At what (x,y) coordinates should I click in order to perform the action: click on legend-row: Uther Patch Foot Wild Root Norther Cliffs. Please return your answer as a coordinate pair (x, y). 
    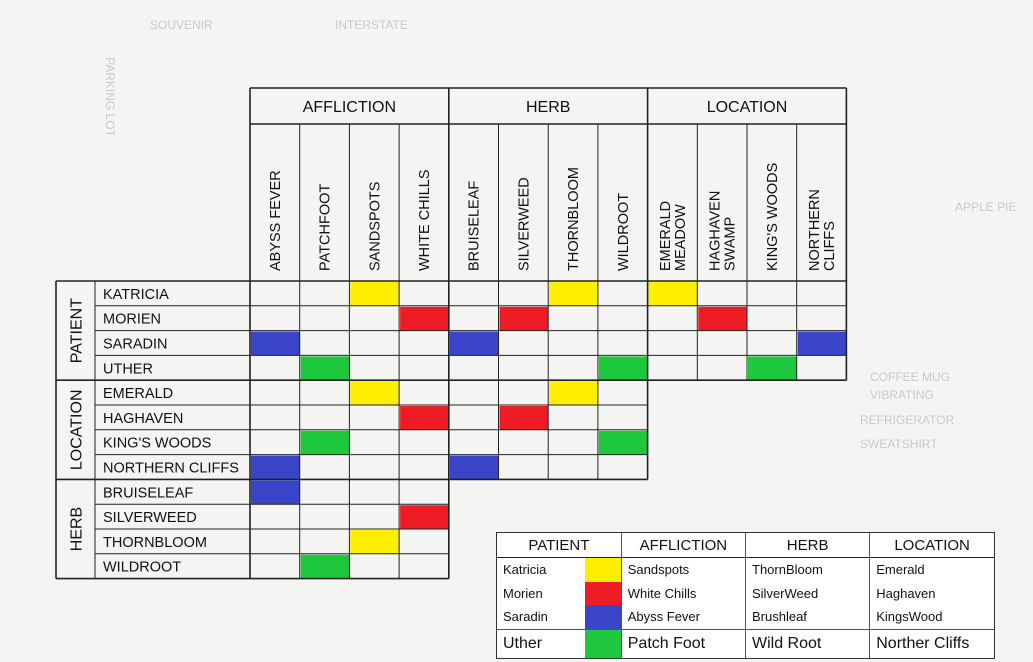
    Looking at the image, I should click on (745, 643).